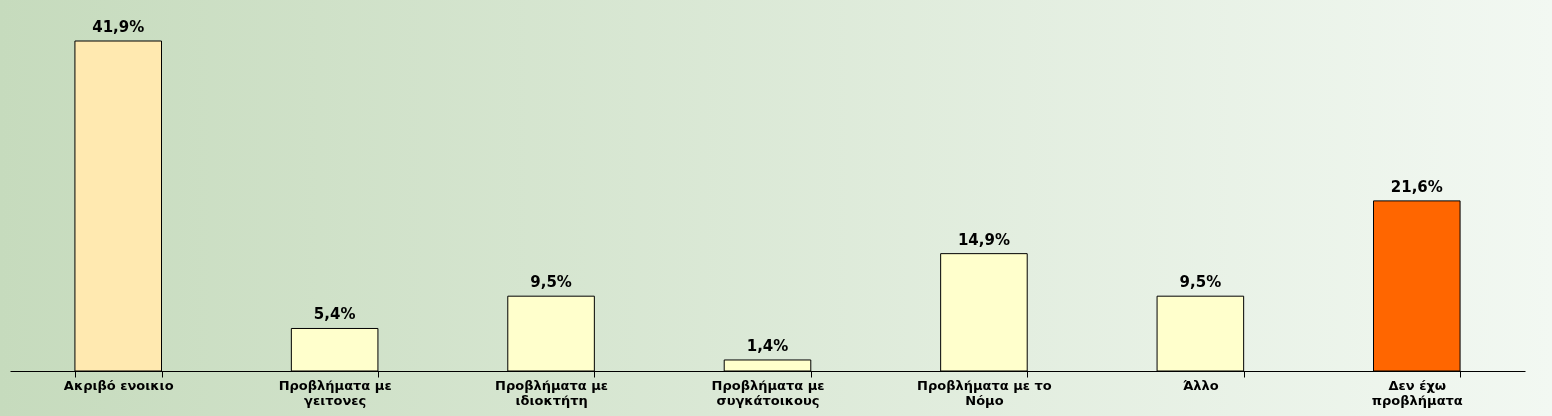  Describe the element at coordinates (334, 314) in the screenshot. I see `data-label: 5,4%` at that location.